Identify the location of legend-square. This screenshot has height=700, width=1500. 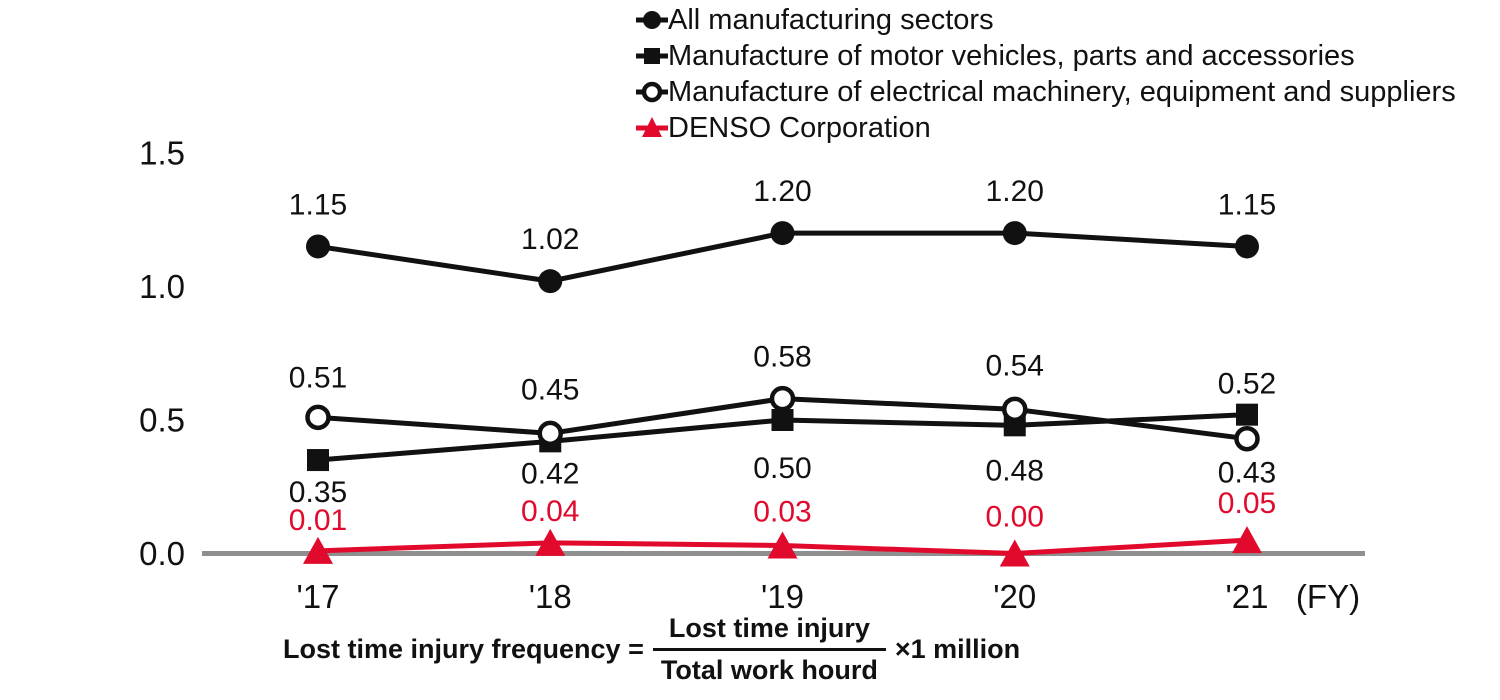
(652, 56).